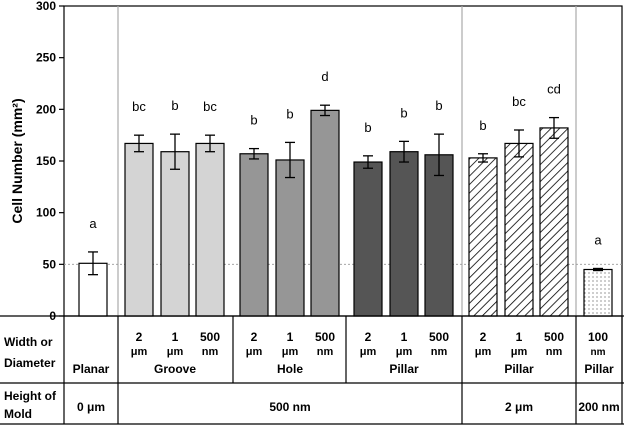 This screenshot has height=427, width=624. I want to click on y-tick-label: 250, so click(46, 58).